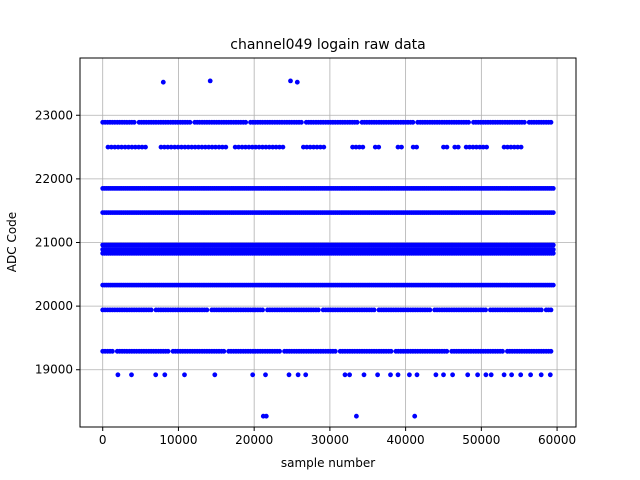 Image resolution: width=640 pixels, height=480 pixels. I want to click on y-tick-label: 23000, so click(54, 115).